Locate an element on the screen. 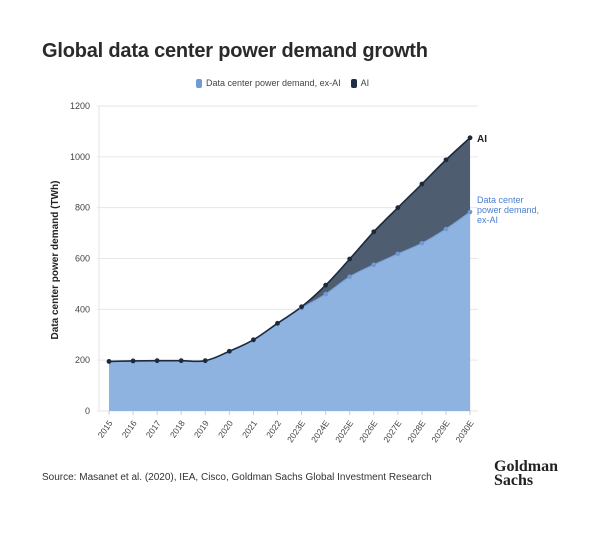 The width and height of the screenshot is (611, 544). legend: Data center power demand, ex-AI AI is located at coordinates (282, 83).